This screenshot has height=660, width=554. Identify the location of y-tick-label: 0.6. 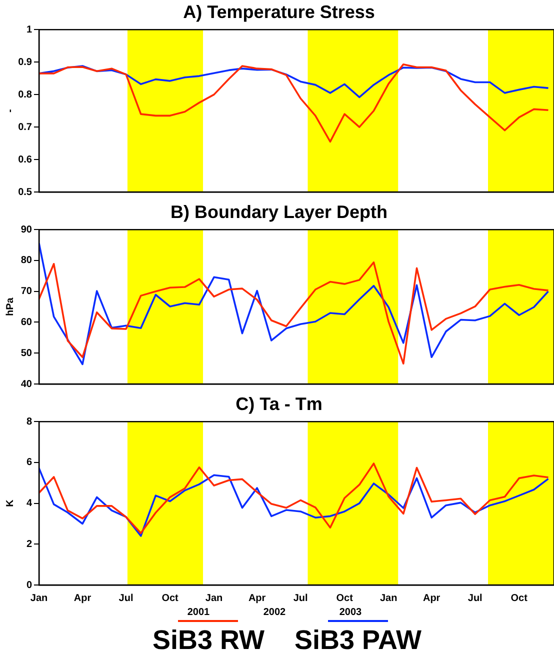
(25, 160).